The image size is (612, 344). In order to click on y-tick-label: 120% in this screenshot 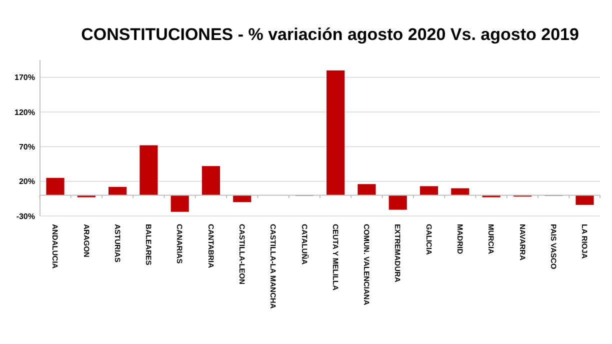, I will do `click(24, 112)`.